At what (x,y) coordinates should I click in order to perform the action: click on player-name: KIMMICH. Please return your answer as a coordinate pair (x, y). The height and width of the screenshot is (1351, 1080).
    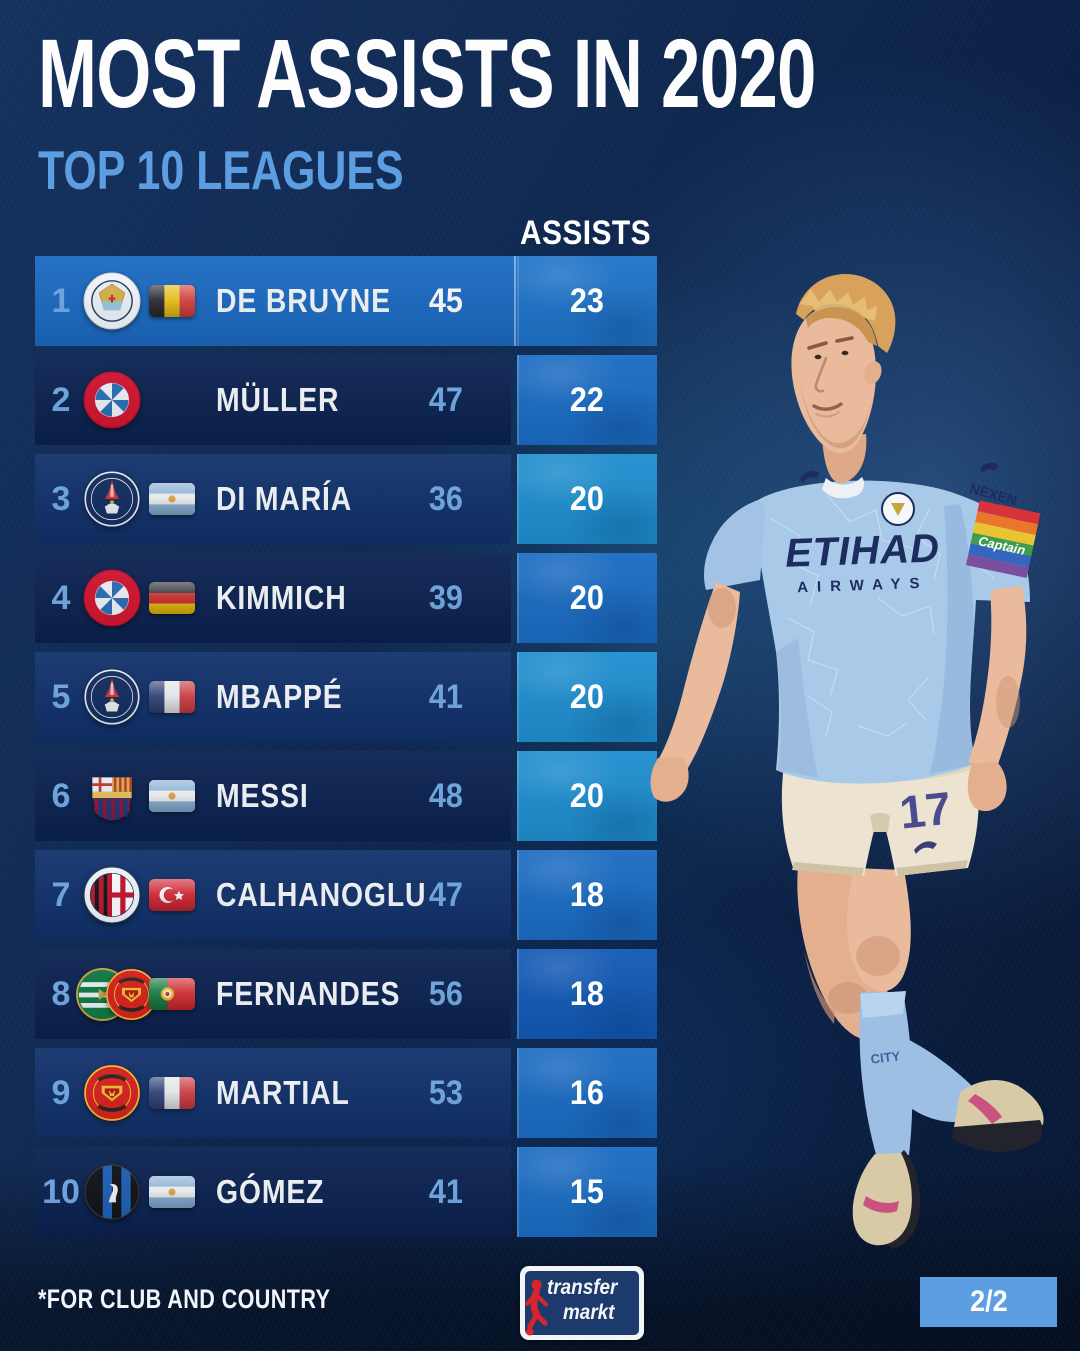
    Looking at the image, I should click on (281, 597).